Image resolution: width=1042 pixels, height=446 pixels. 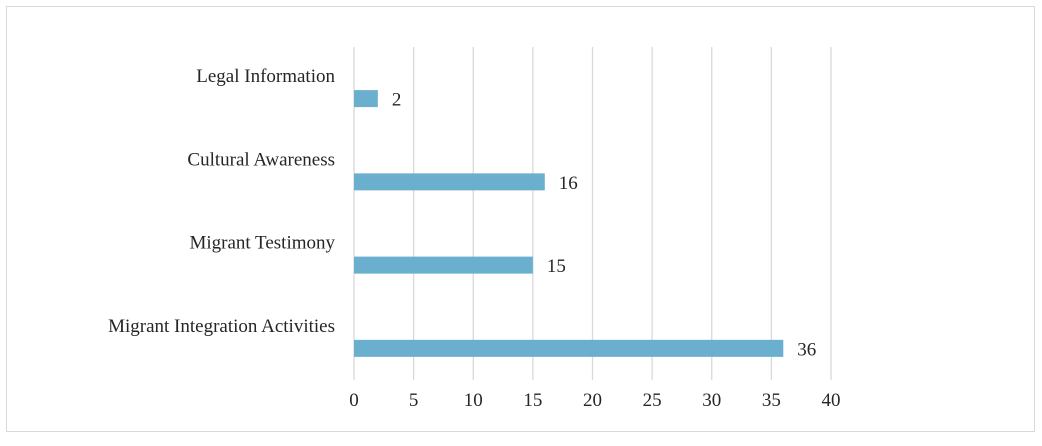 What do you see at coordinates (556, 266) in the screenshot?
I see `data-label: 15` at bounding box center [556, 266].